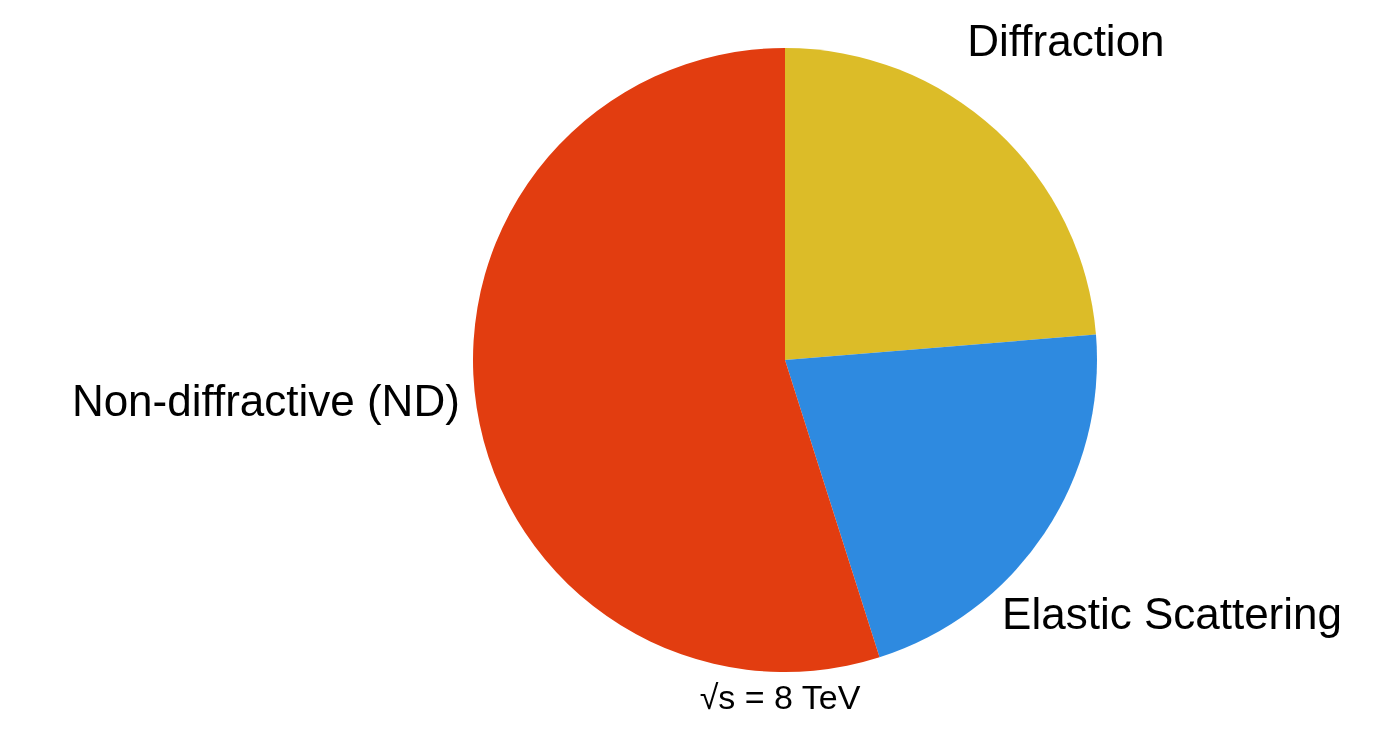 The height and width of the screenshot is (740, 1383). Describe the element at coordinates (1172, 614) in the screenshot. I see `slice-label: Elastic Scattering` at that location.